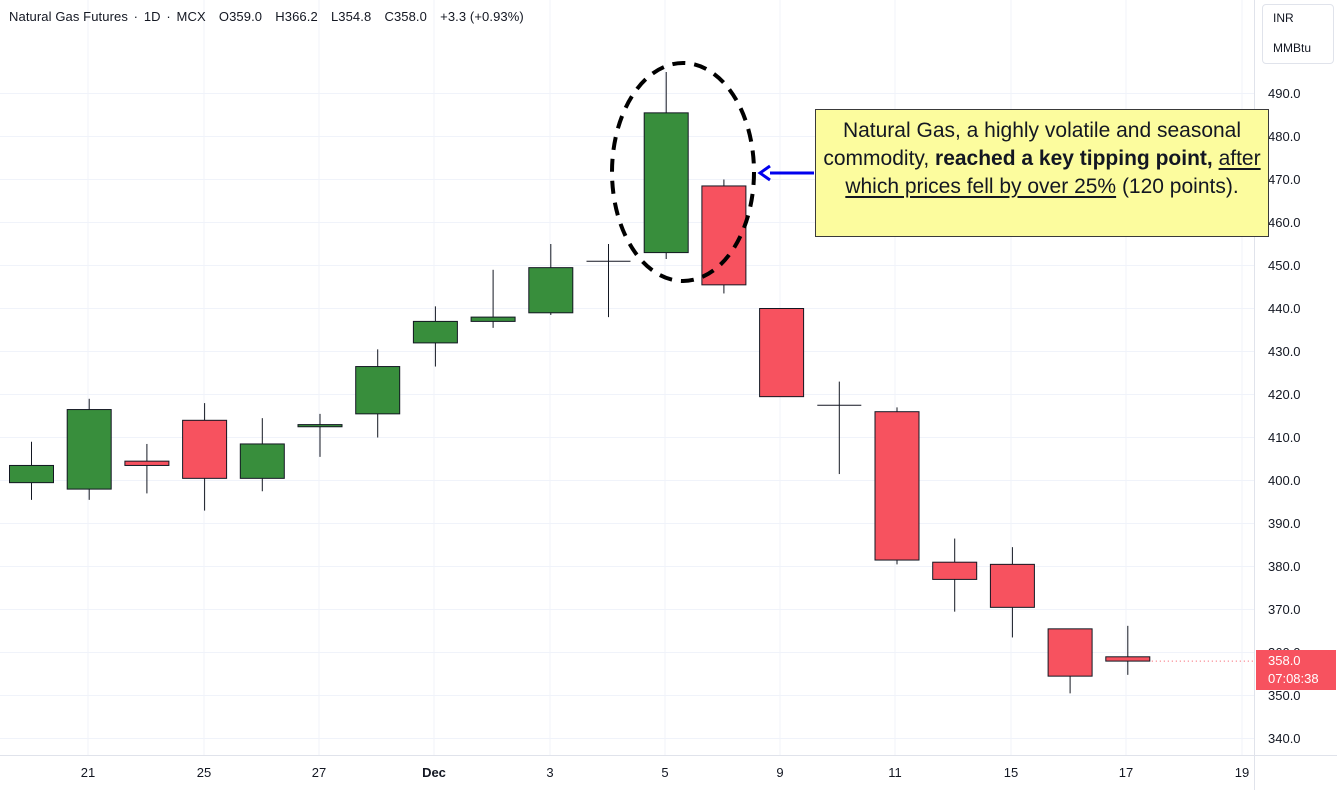 The height and width of the screenshot is (795, 1337). I want to click on high-value: H366.2, so click(296, 16).